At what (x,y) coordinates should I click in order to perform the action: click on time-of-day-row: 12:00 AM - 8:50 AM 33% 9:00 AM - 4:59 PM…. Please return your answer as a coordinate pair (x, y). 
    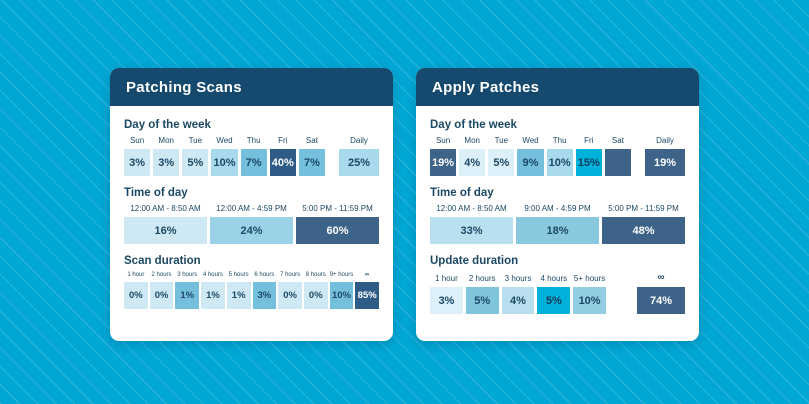
    Looking at the image, I should click on (557, 224).